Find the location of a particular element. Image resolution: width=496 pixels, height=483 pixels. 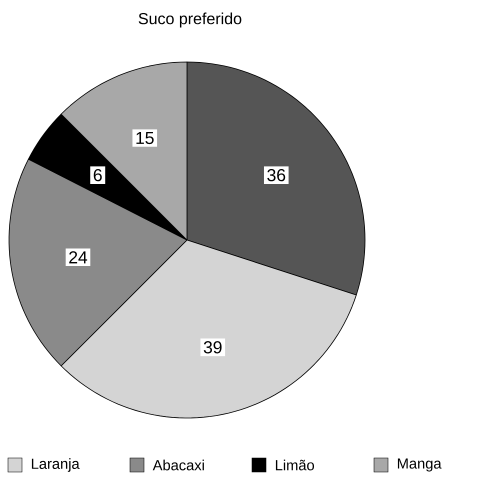

data-label: 36 is located at coordinates (276, 175).